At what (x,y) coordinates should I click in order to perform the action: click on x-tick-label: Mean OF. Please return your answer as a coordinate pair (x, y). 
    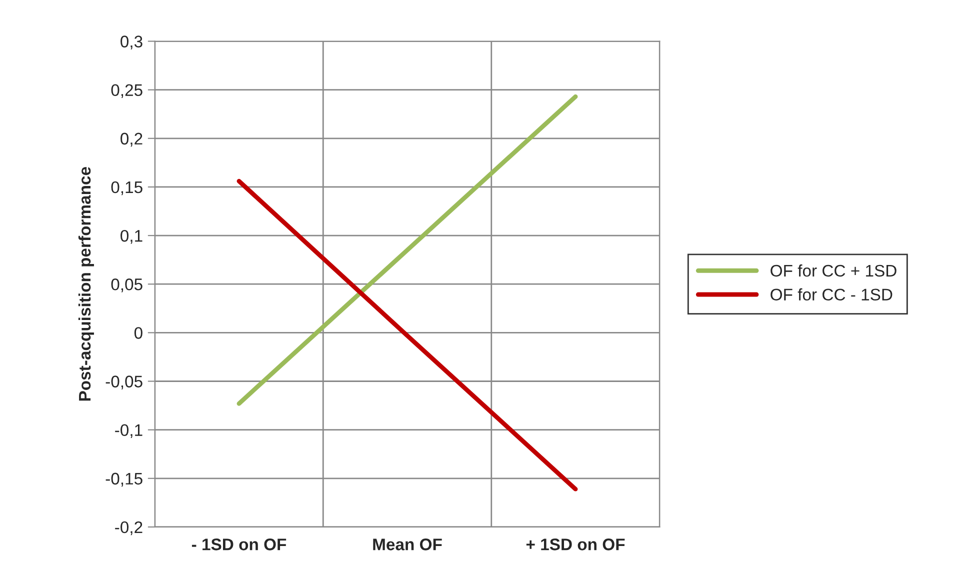
    Looking at the image, I should click on (407, 544).